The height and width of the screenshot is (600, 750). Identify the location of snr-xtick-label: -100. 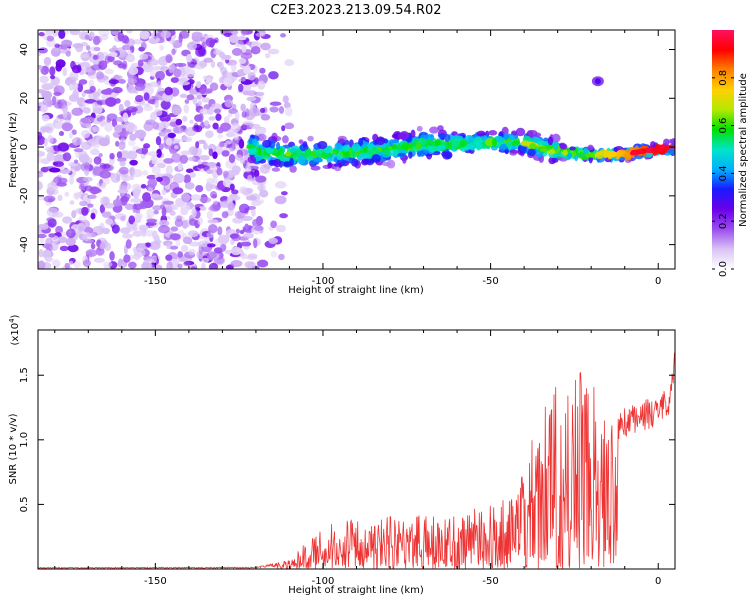
(323, 581).